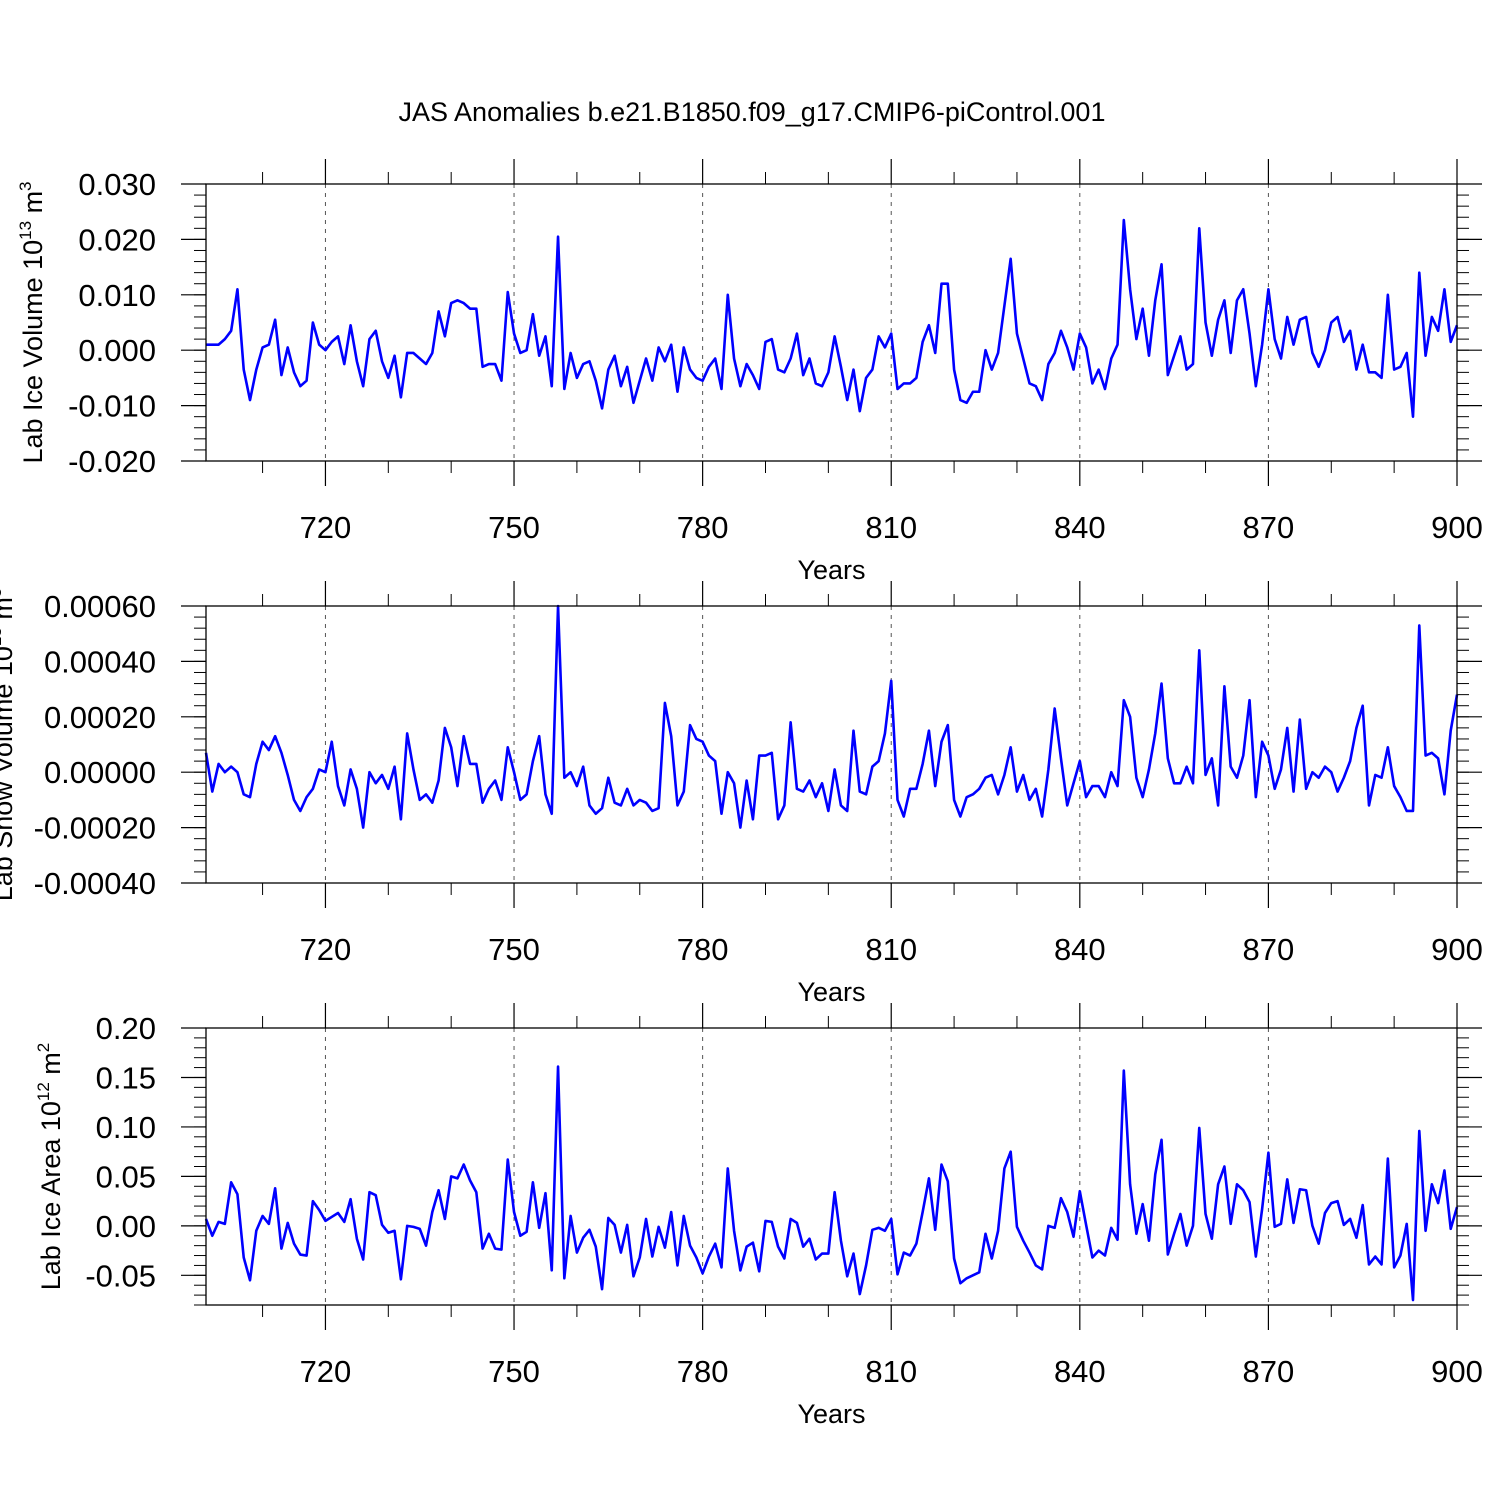 The height and width of the screenshot is (1500, 1500). What do you see at coordinates (32, 322) in the screenshot?
I see `y-axis-label: Lab Ice Volume 1013 m3` at bounding box center [32, 322].